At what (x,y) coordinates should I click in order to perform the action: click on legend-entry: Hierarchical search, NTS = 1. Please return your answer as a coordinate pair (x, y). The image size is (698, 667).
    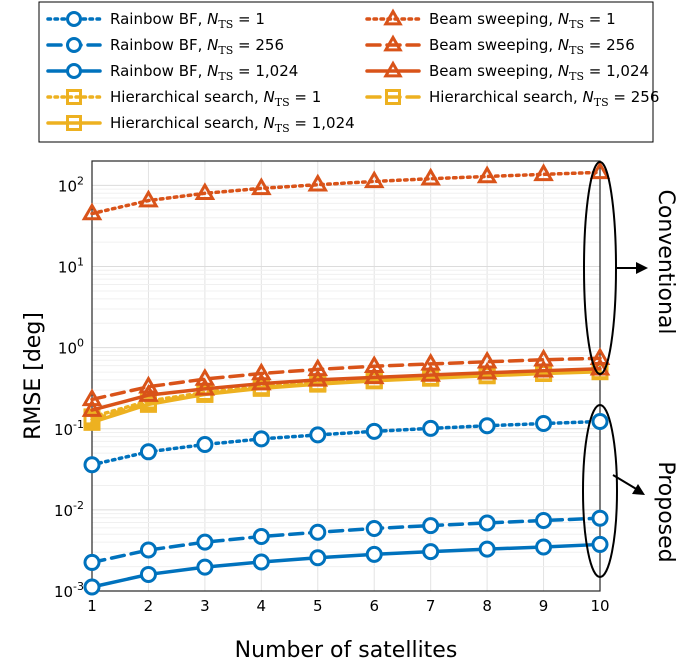
    Looking at the image, I should click on (183, 98).